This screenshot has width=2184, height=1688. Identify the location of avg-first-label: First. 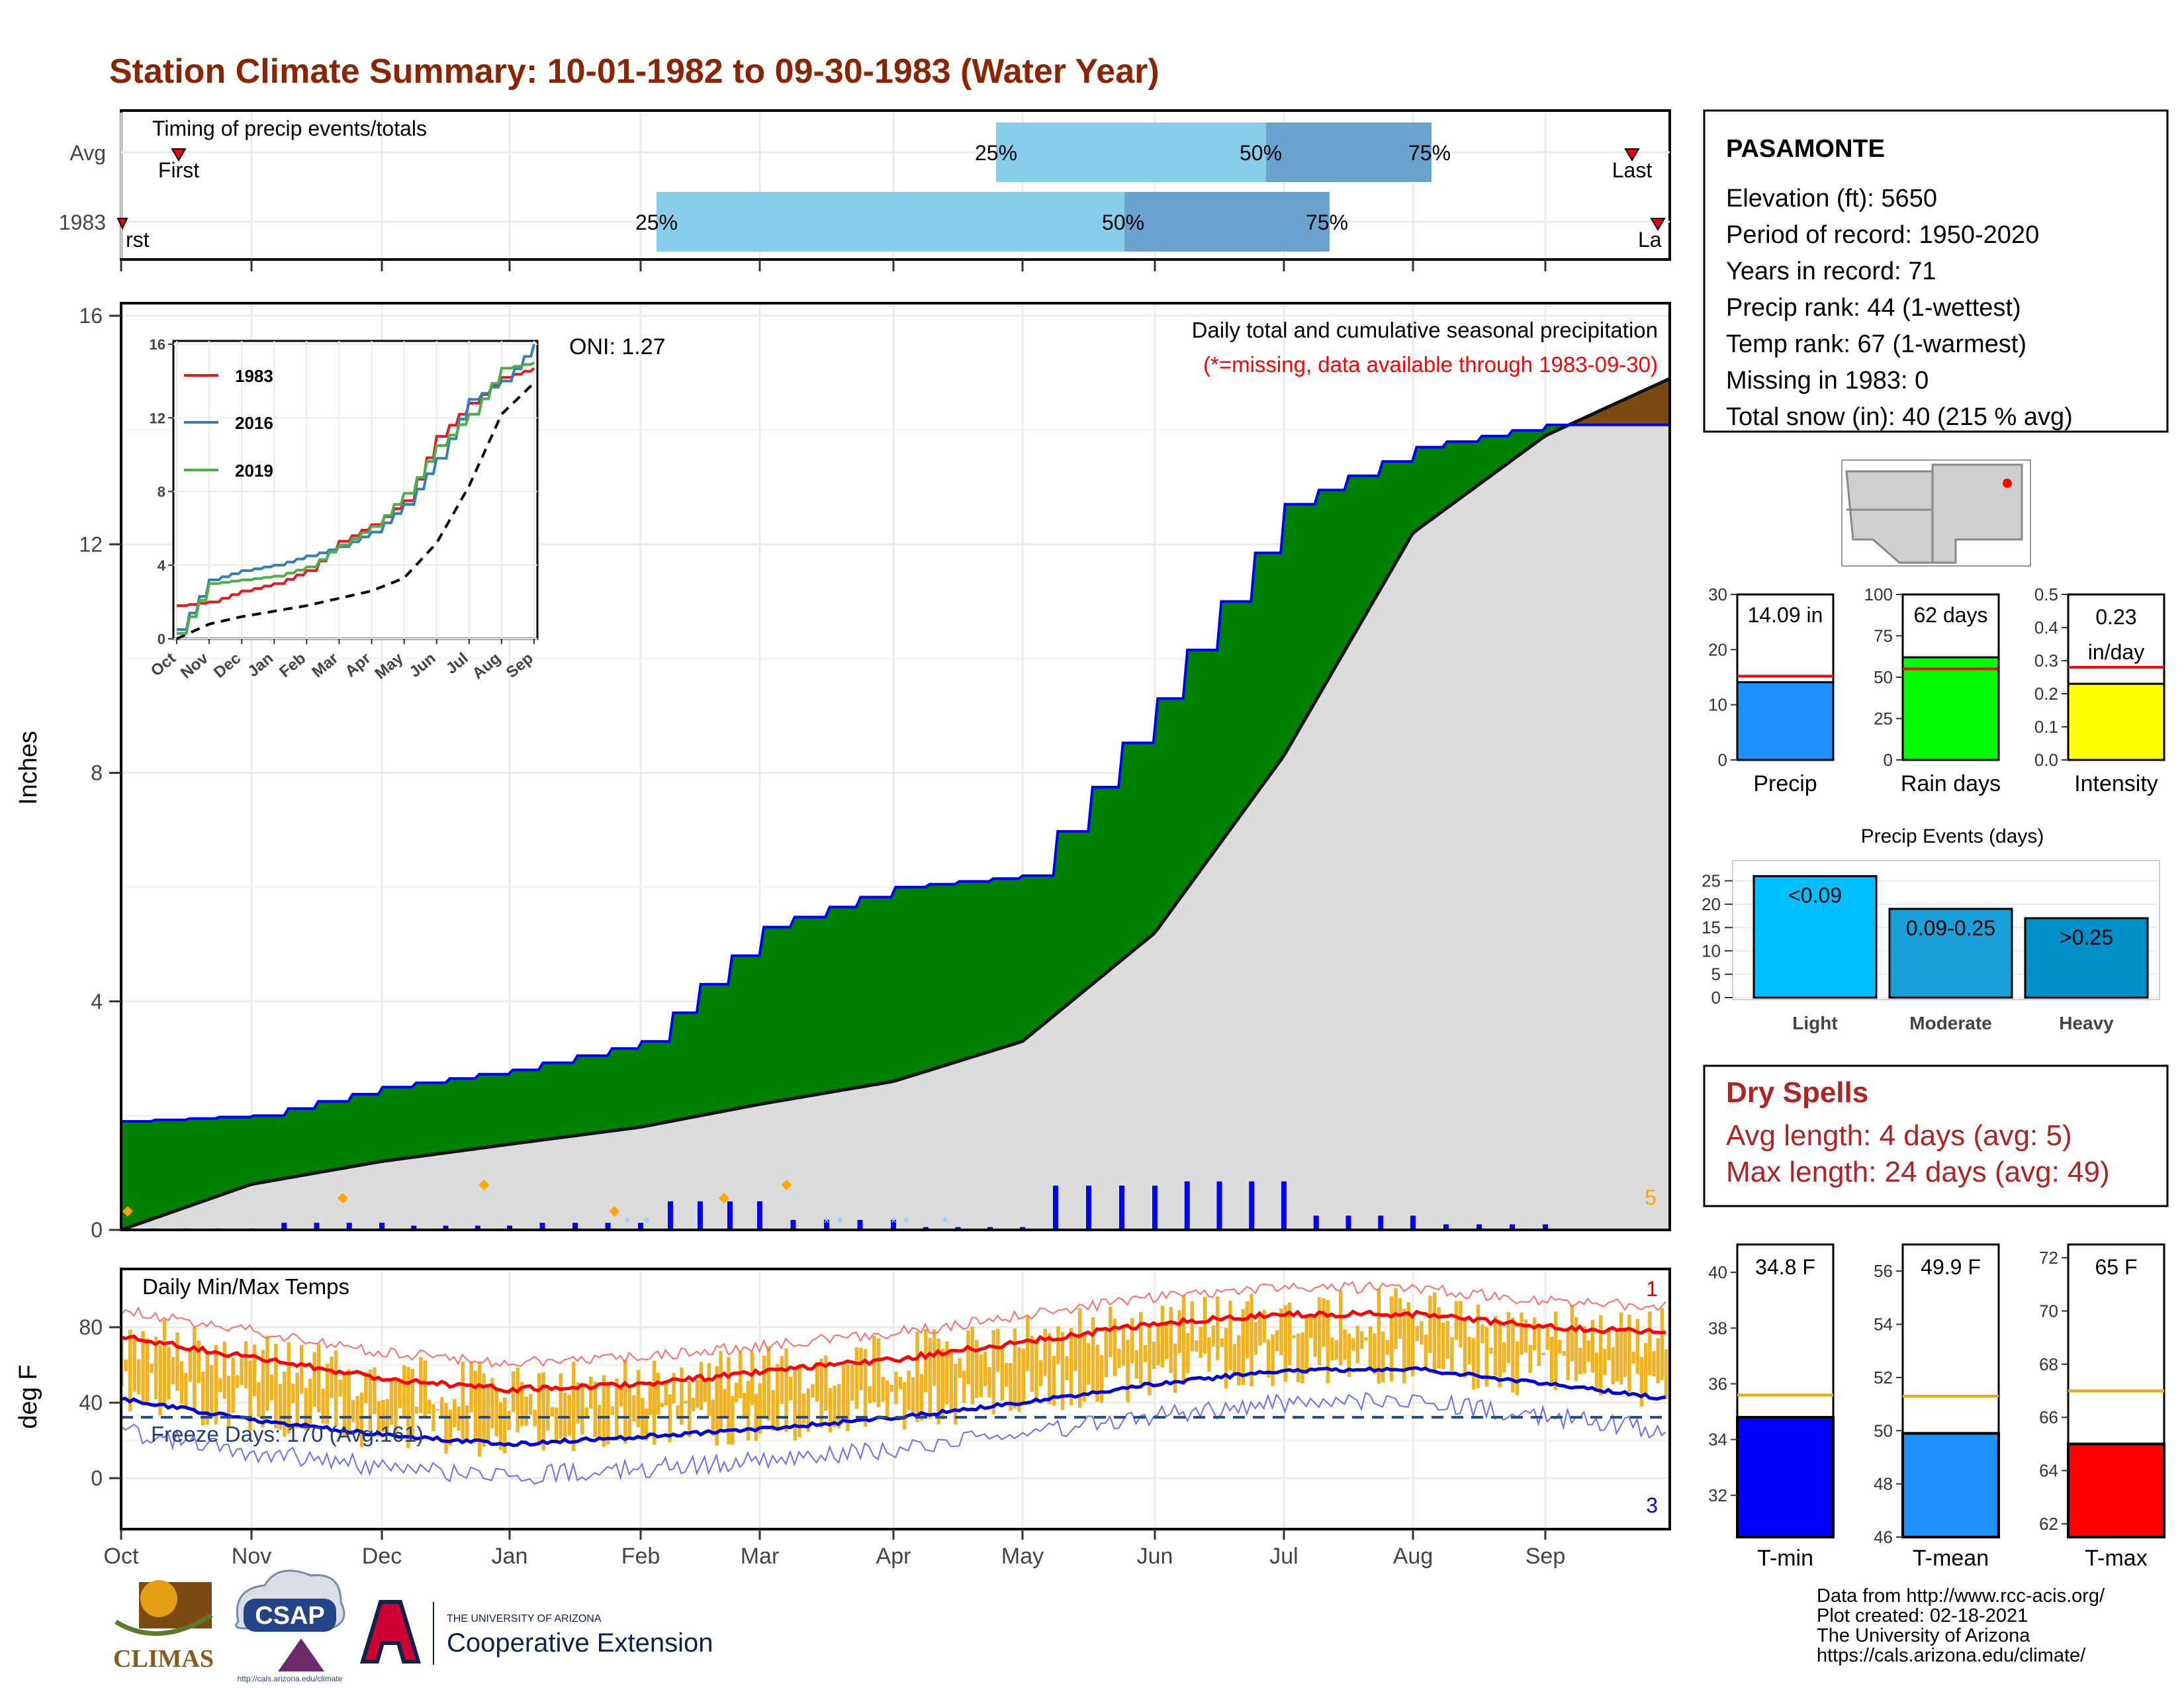
(178, 170).